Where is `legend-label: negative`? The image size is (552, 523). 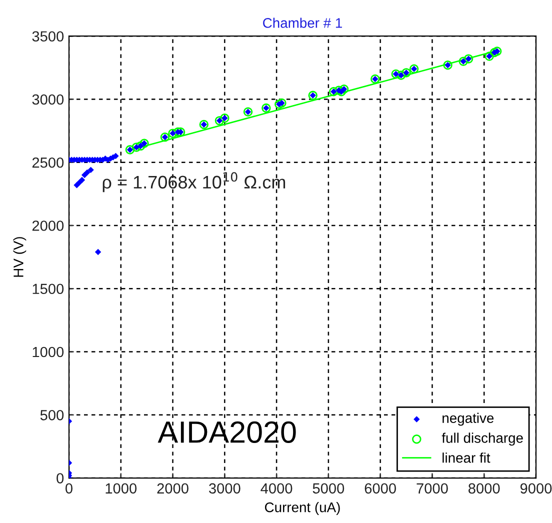 legend-label: negative is located at coordinates (468, 419).